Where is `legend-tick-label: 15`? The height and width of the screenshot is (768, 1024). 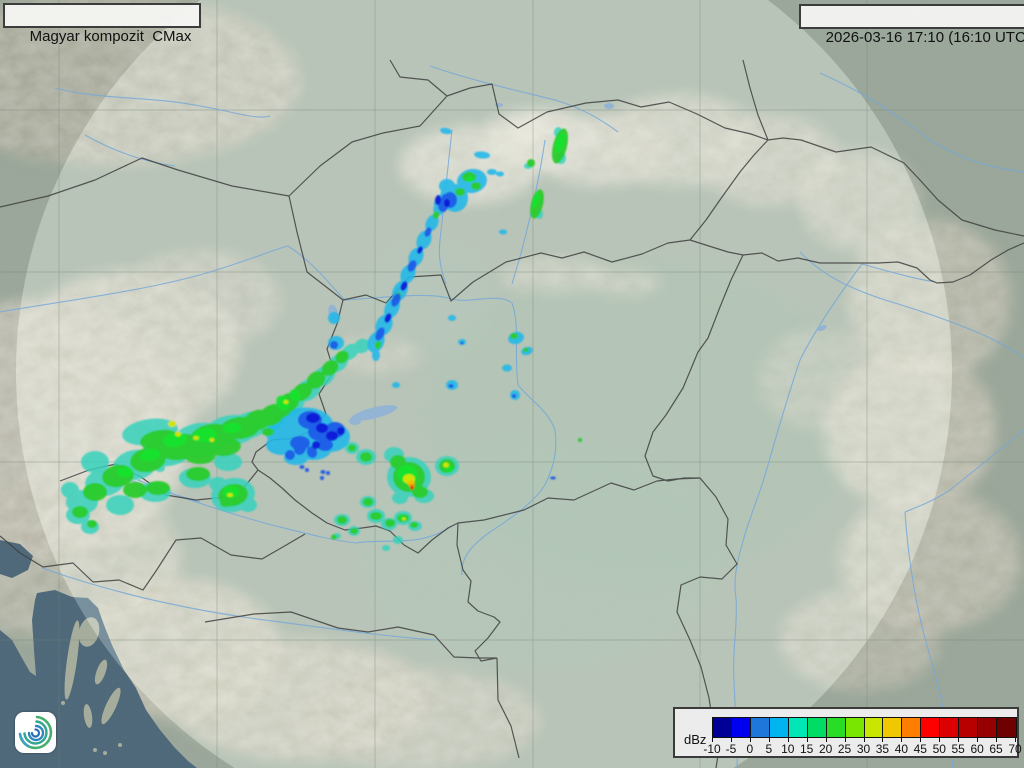 legend-tick-label: 15 is located at coordinates (807, 749).